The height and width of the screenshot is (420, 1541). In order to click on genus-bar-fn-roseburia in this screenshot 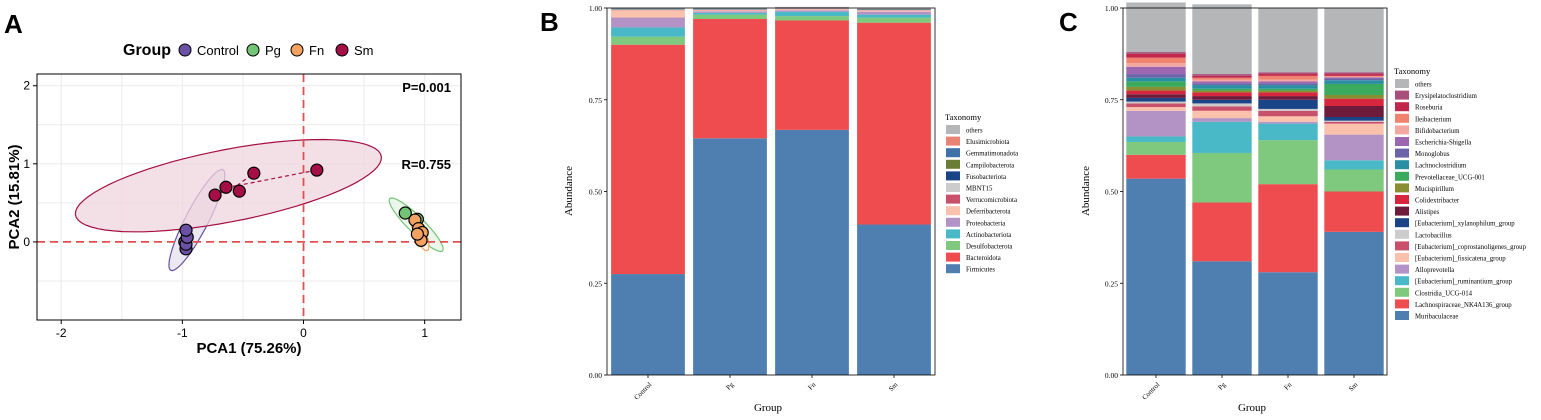, I will do `click(1288, 75)`.